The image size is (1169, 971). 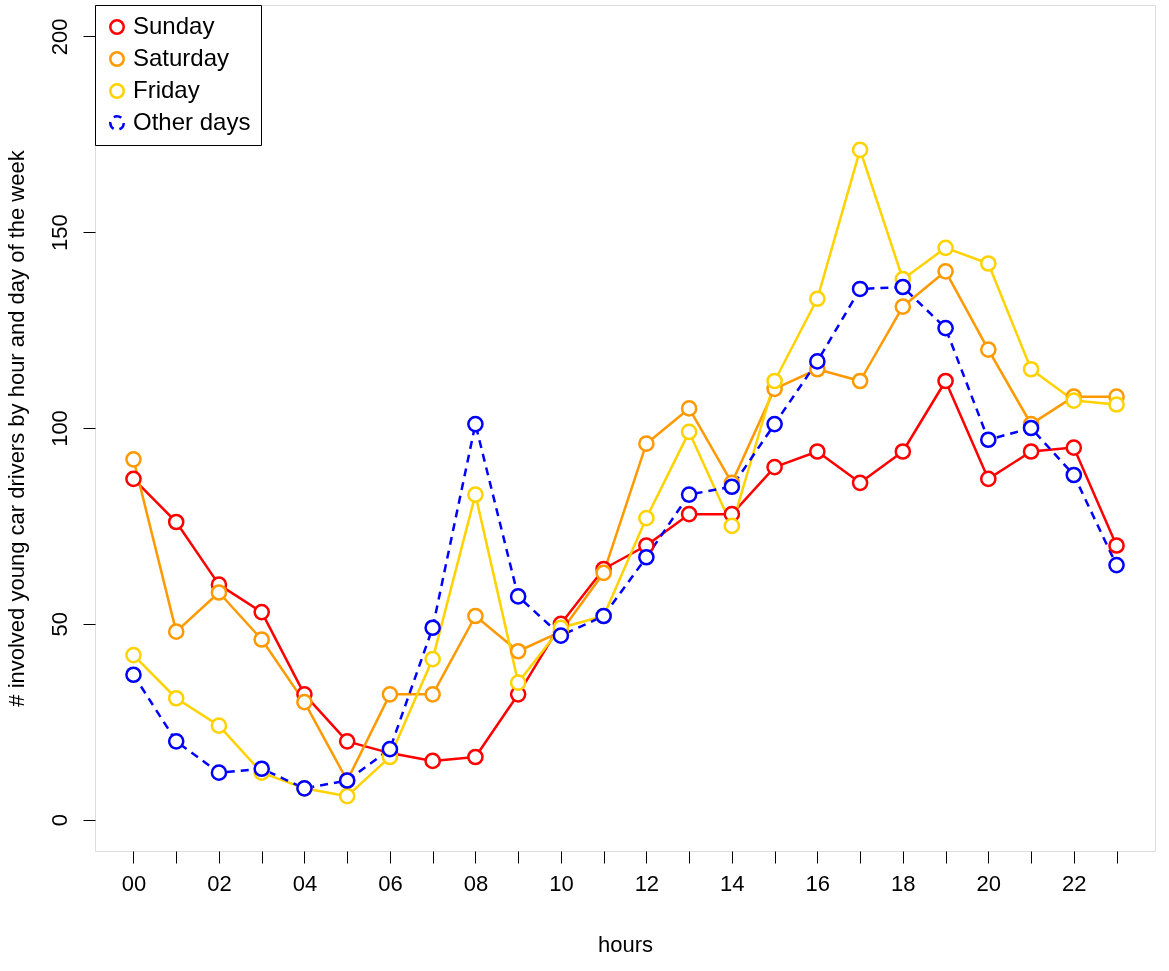 What do you see at coordinates (192, 121) in the screenshot?
I see `legend-label: Other days` at bounding box center [192, 121].